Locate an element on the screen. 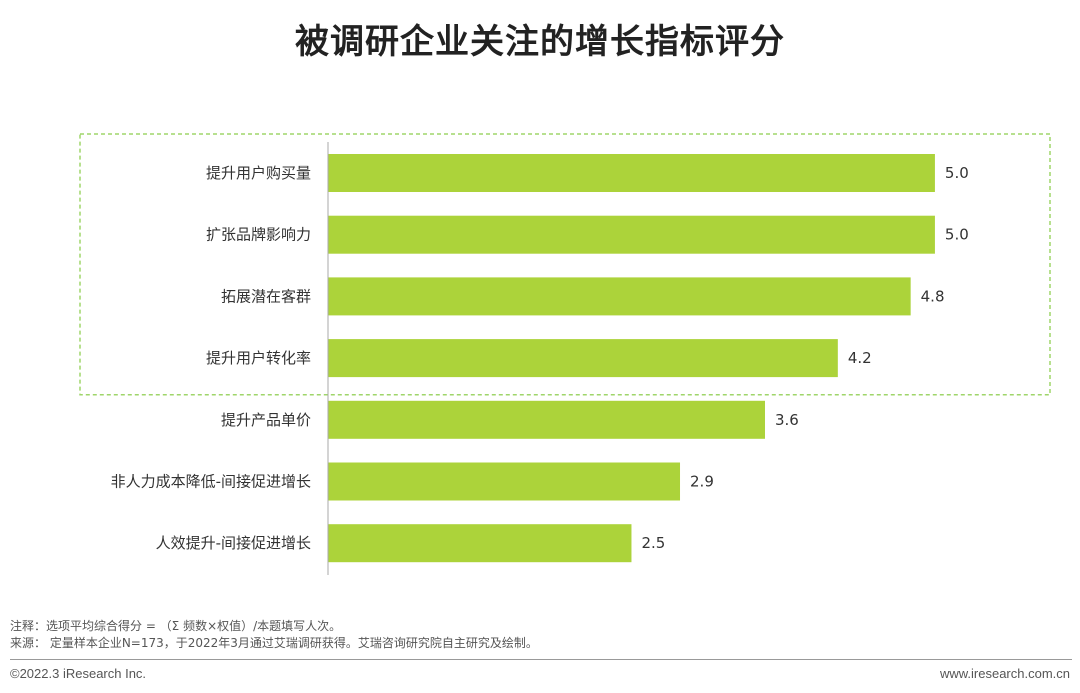 This screenshot has width=1080, height=693. website-link: www.iresearch.com.cn is located at coordinates (1004, 673).